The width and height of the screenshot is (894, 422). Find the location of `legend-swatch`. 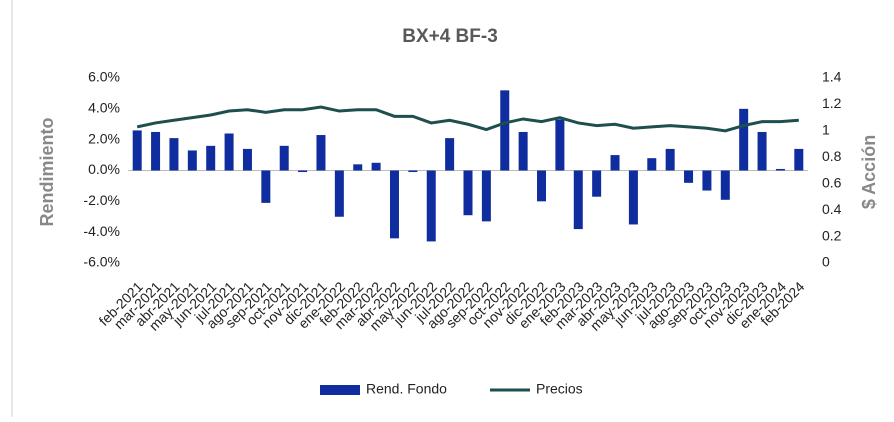

legend-swatch is located at coordinates (340, 390).